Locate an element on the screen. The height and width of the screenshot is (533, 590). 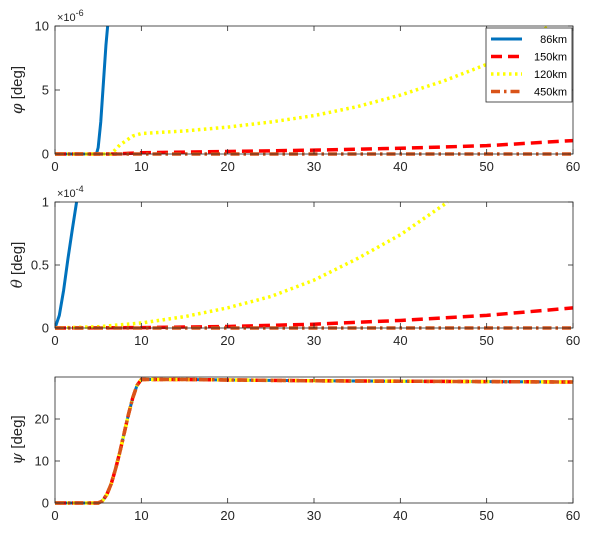
phi-exponent-base: ×10 is located at coordinates (66, 18).